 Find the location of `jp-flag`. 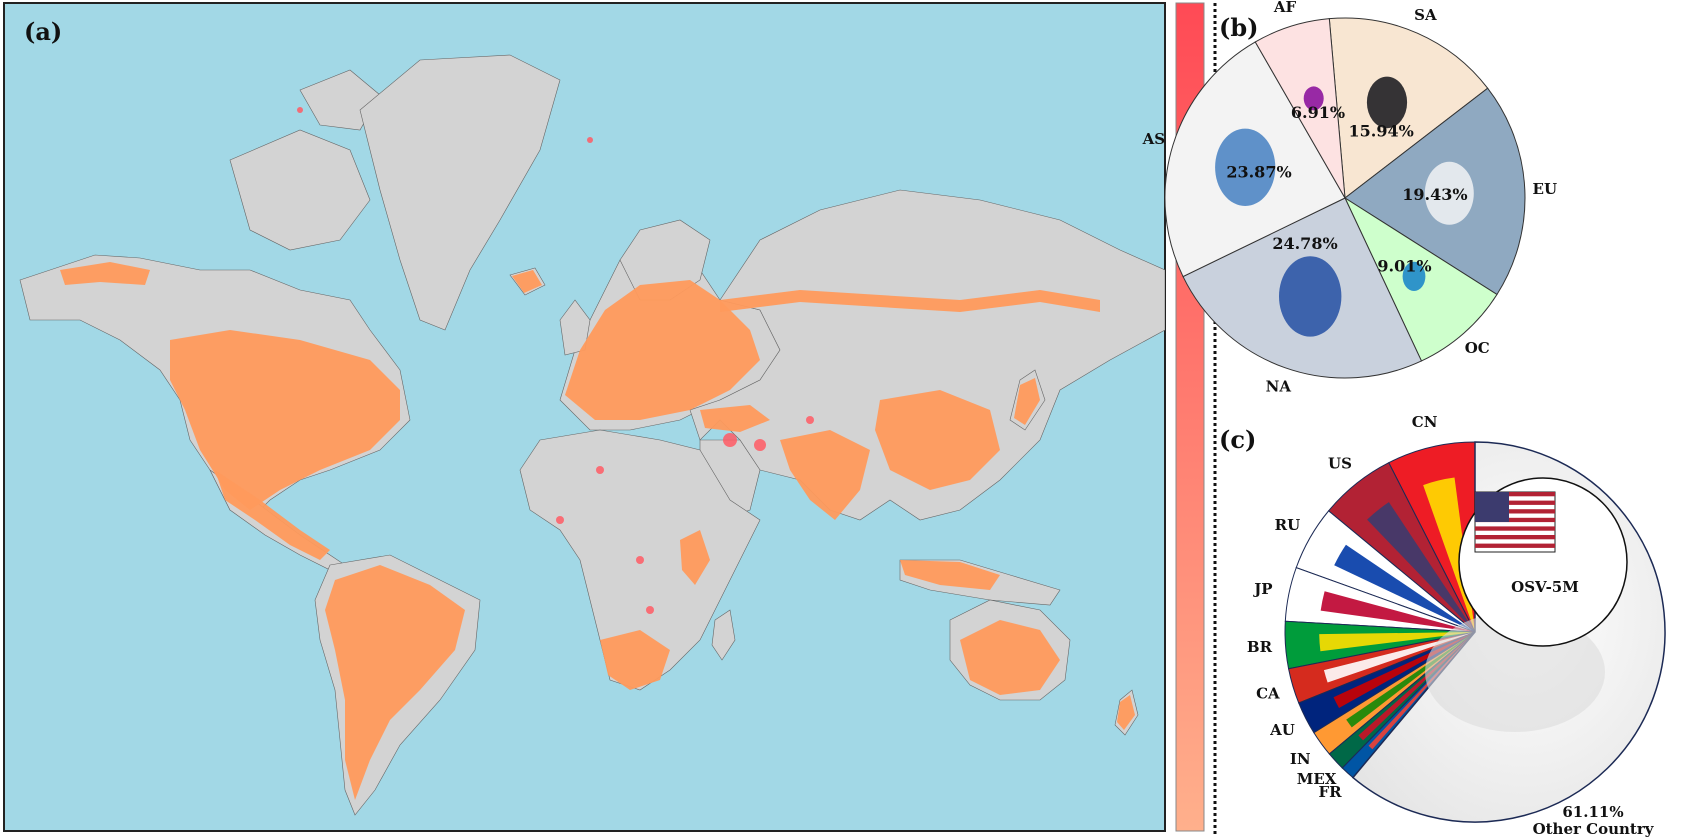

jp-flag is located at coordinates (1397, 611).